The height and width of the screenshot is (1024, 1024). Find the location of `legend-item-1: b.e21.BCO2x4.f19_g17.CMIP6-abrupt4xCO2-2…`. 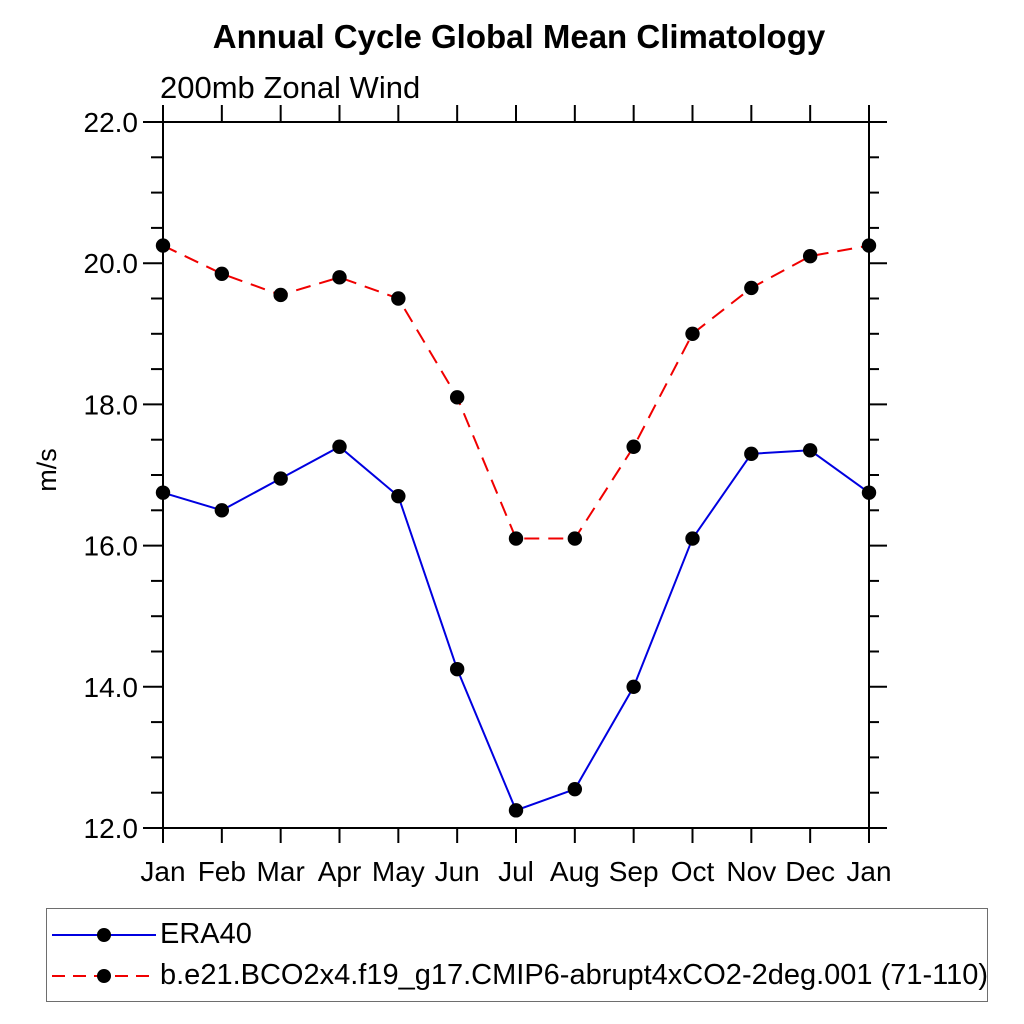

legend-item-1: b.e21.BCO2x4.f19_g17.CMIP6-abrupt4xCO2-2… is located at coordinates (519, 975).